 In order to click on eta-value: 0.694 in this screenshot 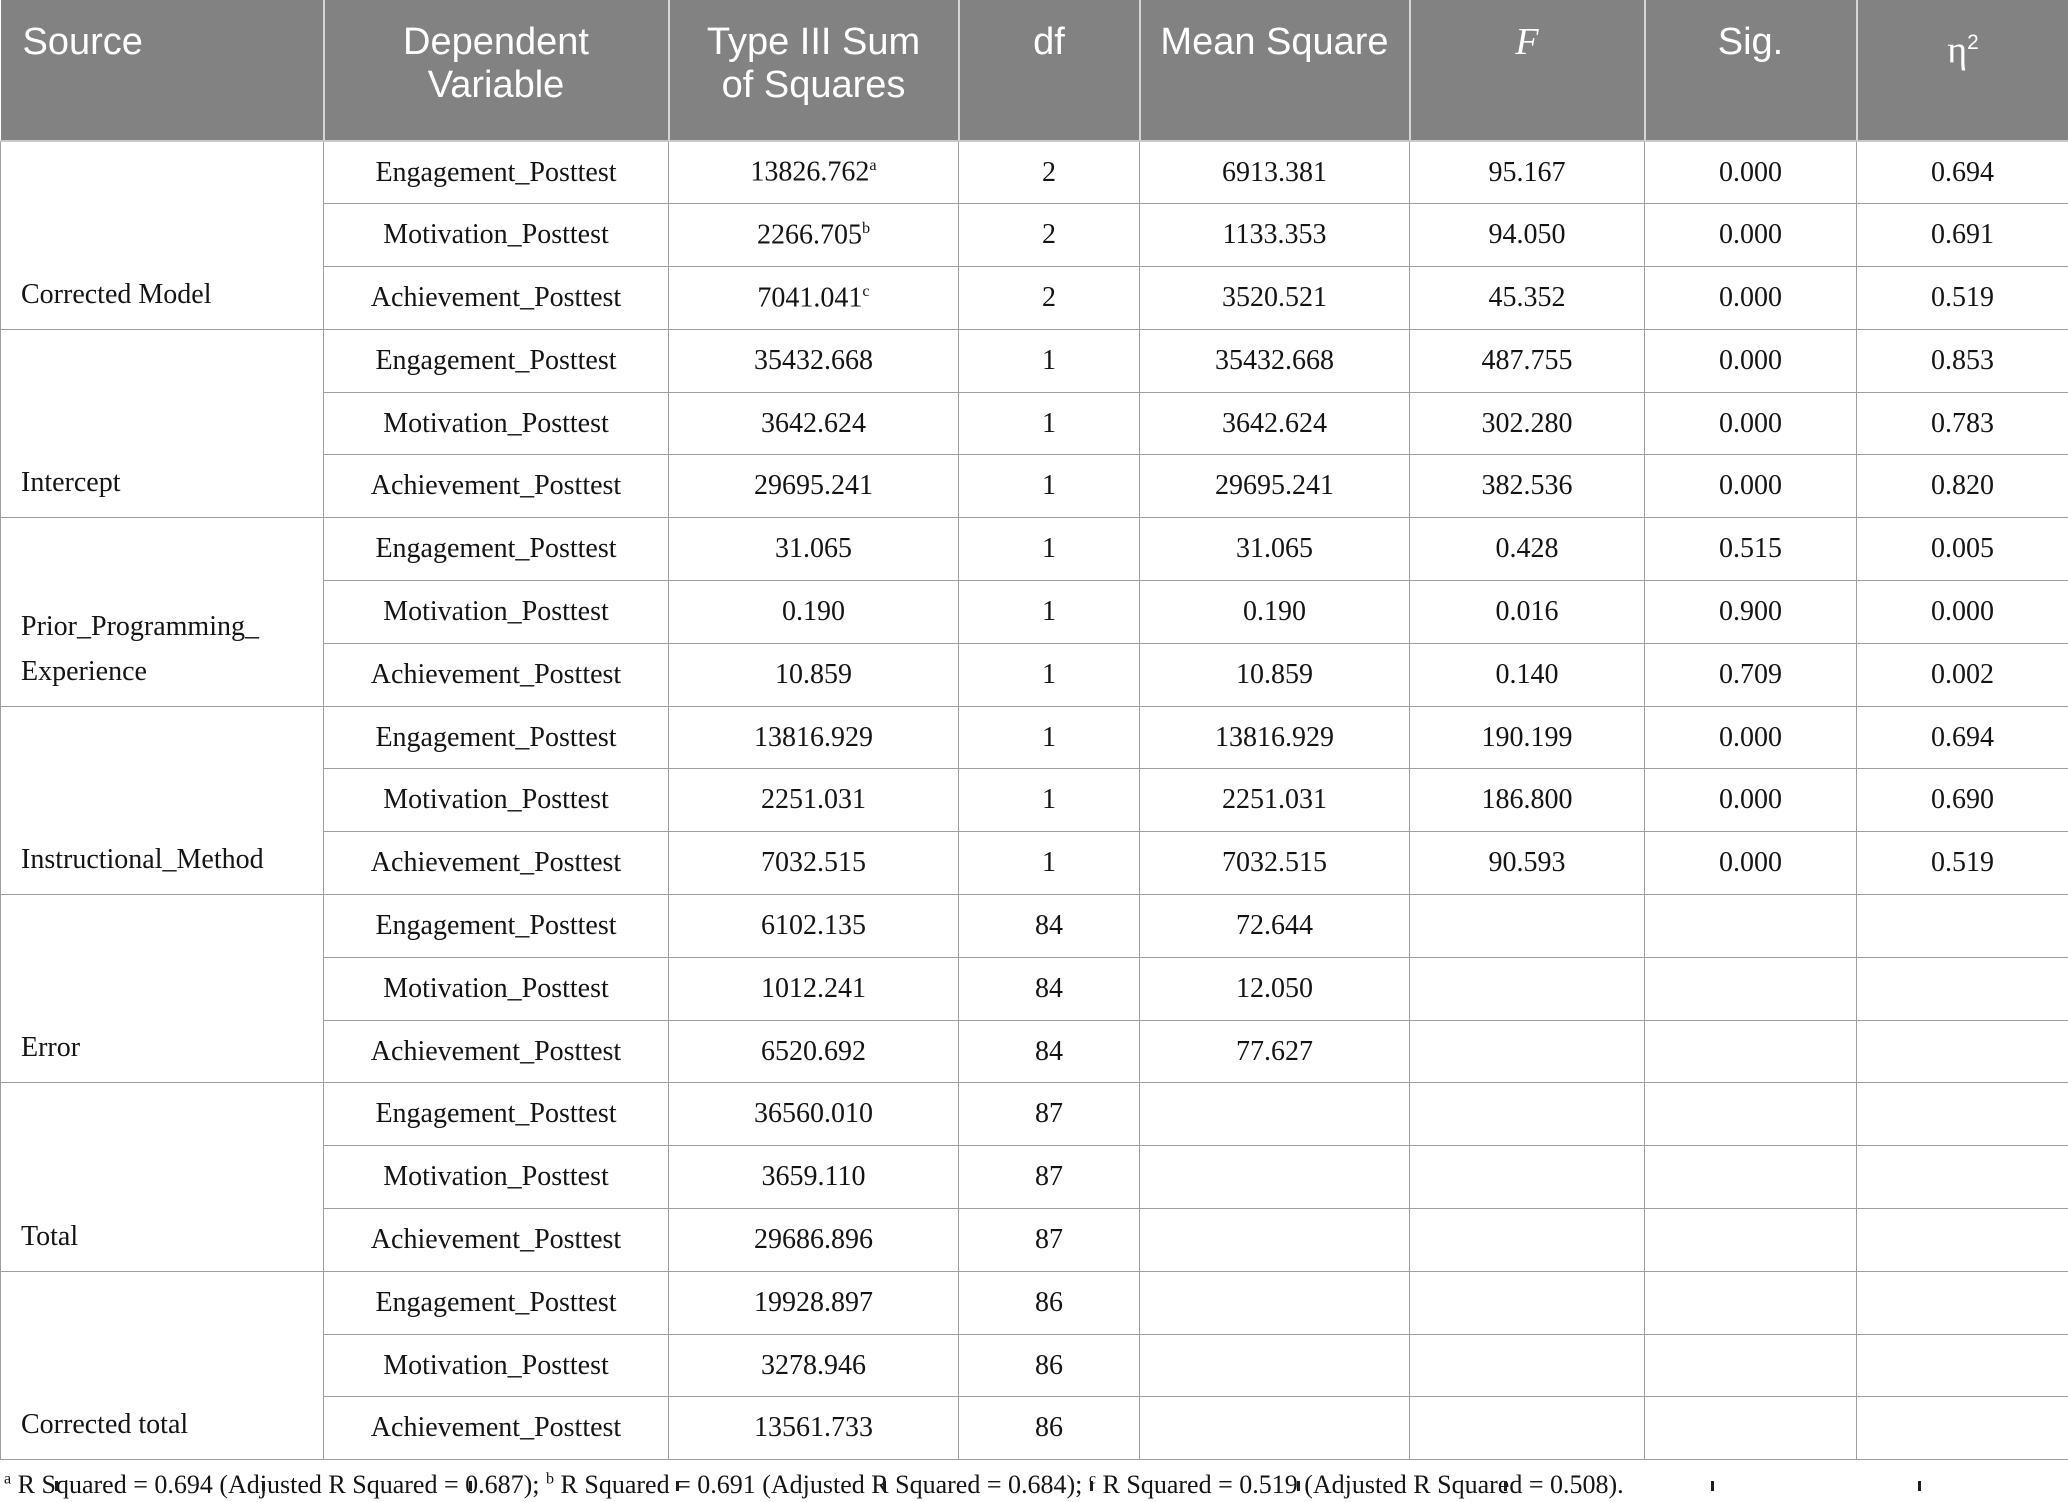, I will do `click(1962, 737)`.